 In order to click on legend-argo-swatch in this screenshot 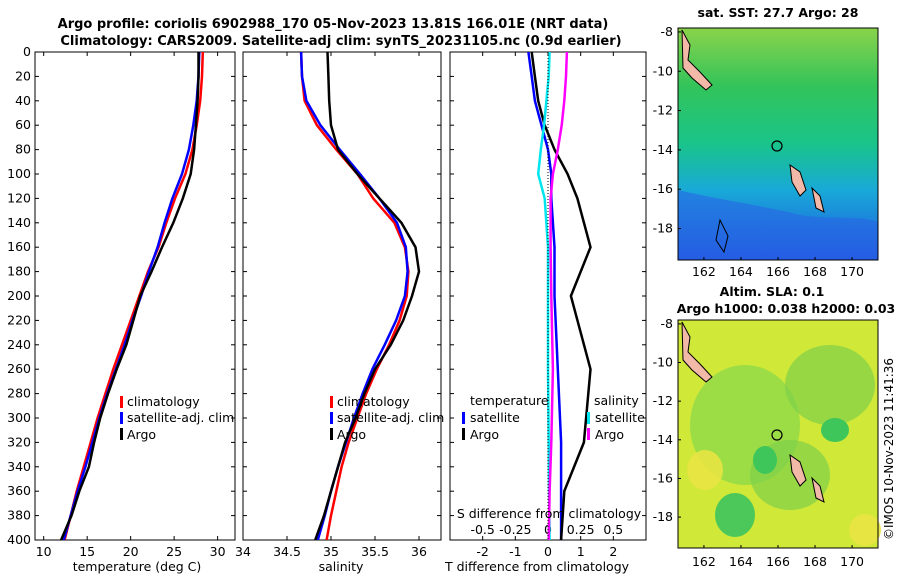, I will do `click(121, 434)`.